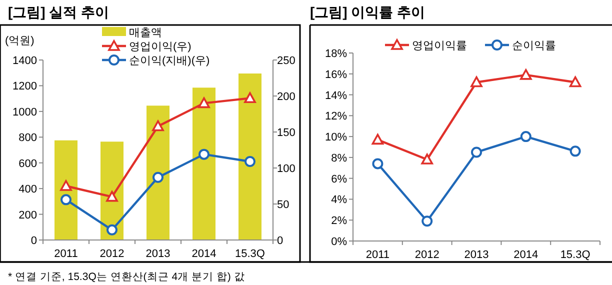  Describe the element at coordinates (27, 215) in the screenshot. I see `y-tick-label: 200` at that location.